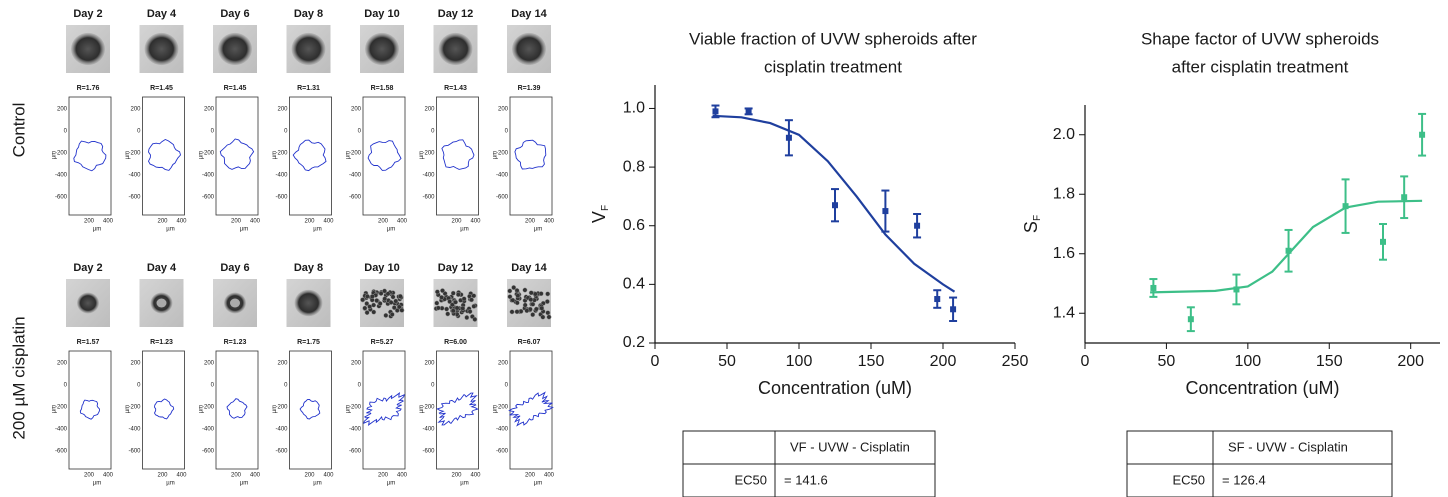  Describe the element at coordinates (381, 14) in the screenshot. I see `day-label: Day 10` at that location.